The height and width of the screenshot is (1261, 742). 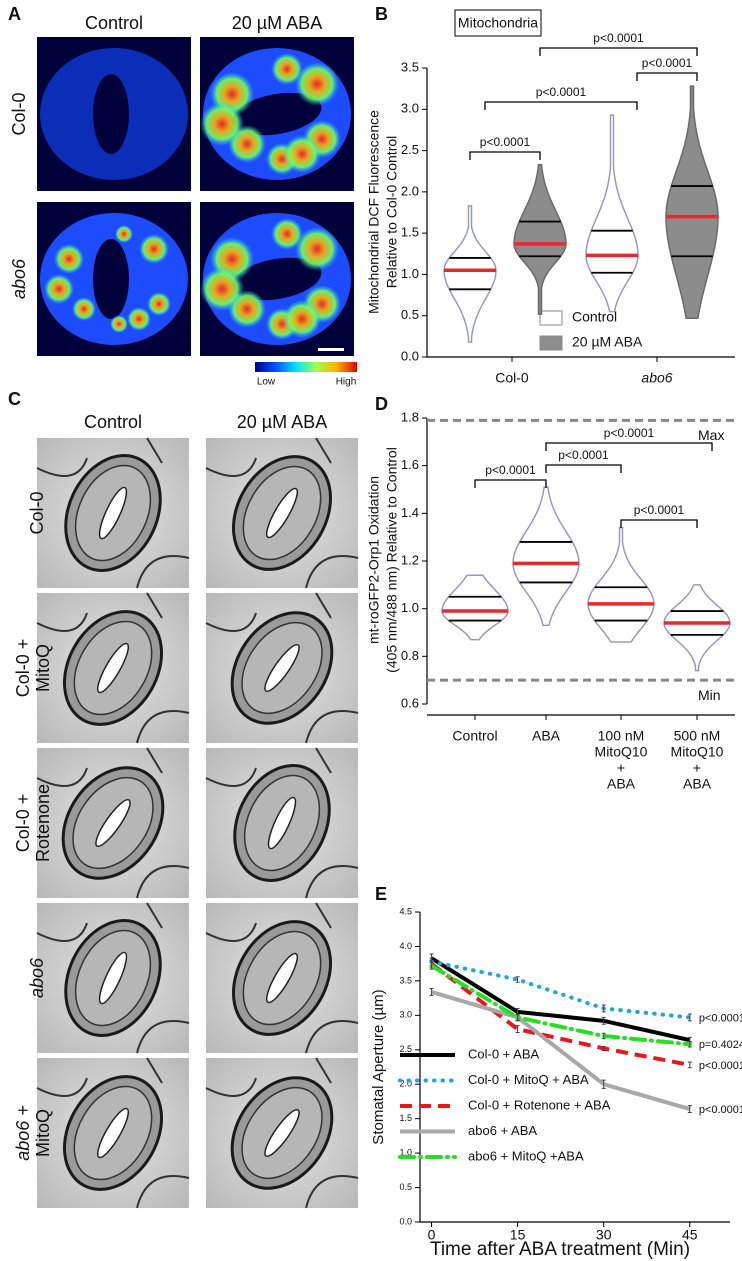 What do you see at coordinates (306, 367) in the screenshot?
I see `colorbar` at bounding box center [306, 367].